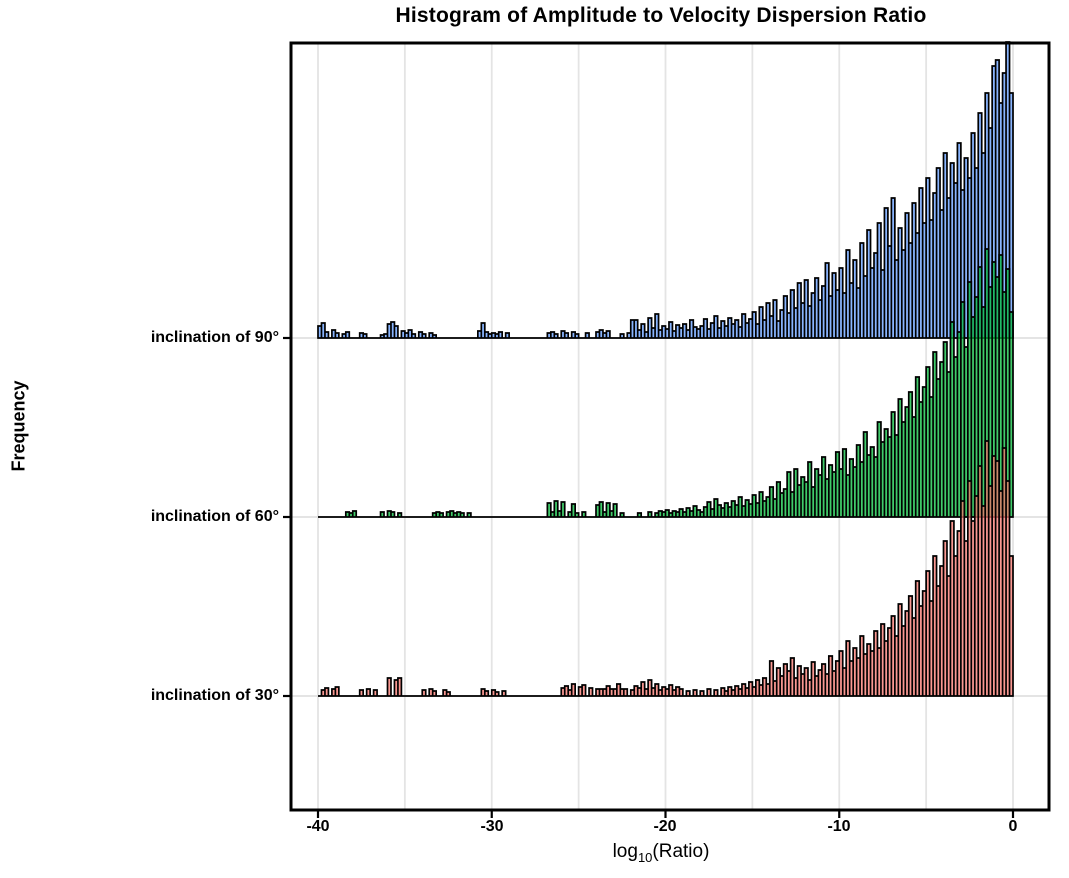 This screenshot has width=1069, height=878. I want to click on row-label-30: inclination of 30°, so click(214, 695).